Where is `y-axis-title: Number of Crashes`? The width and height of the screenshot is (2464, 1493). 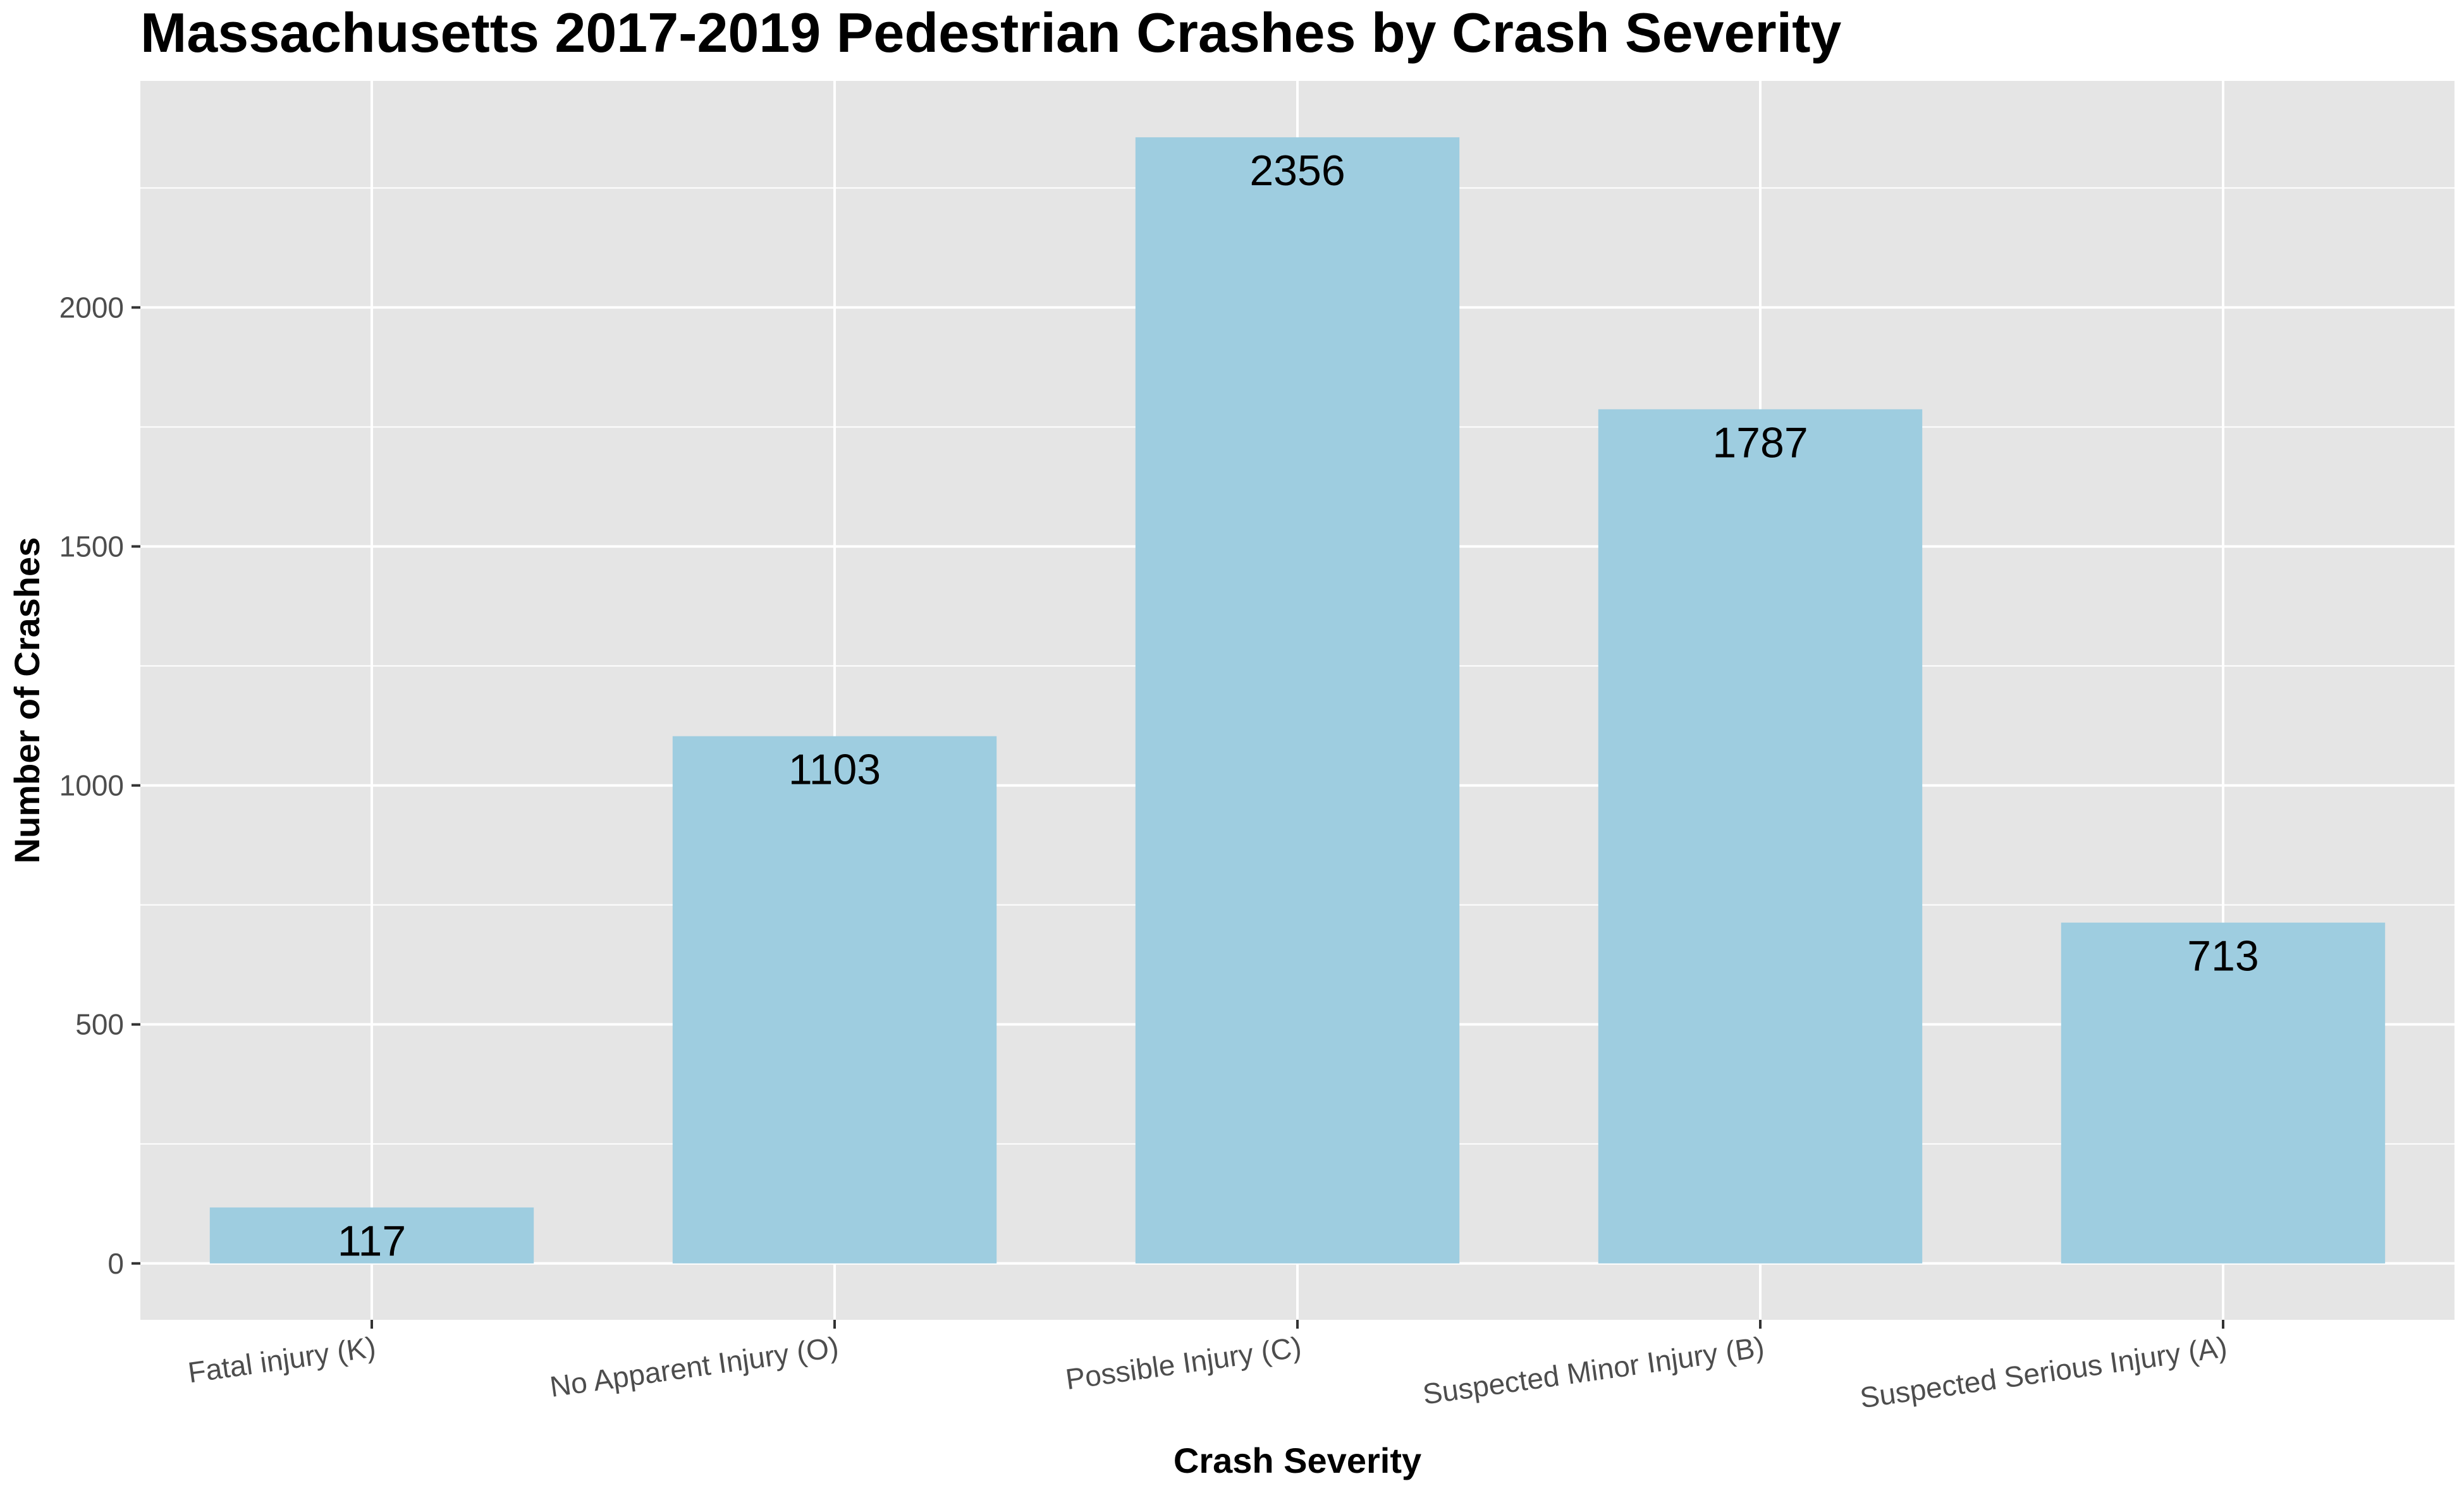
y-axis-title: Number of Crashes is located at coordinates (27, 701).